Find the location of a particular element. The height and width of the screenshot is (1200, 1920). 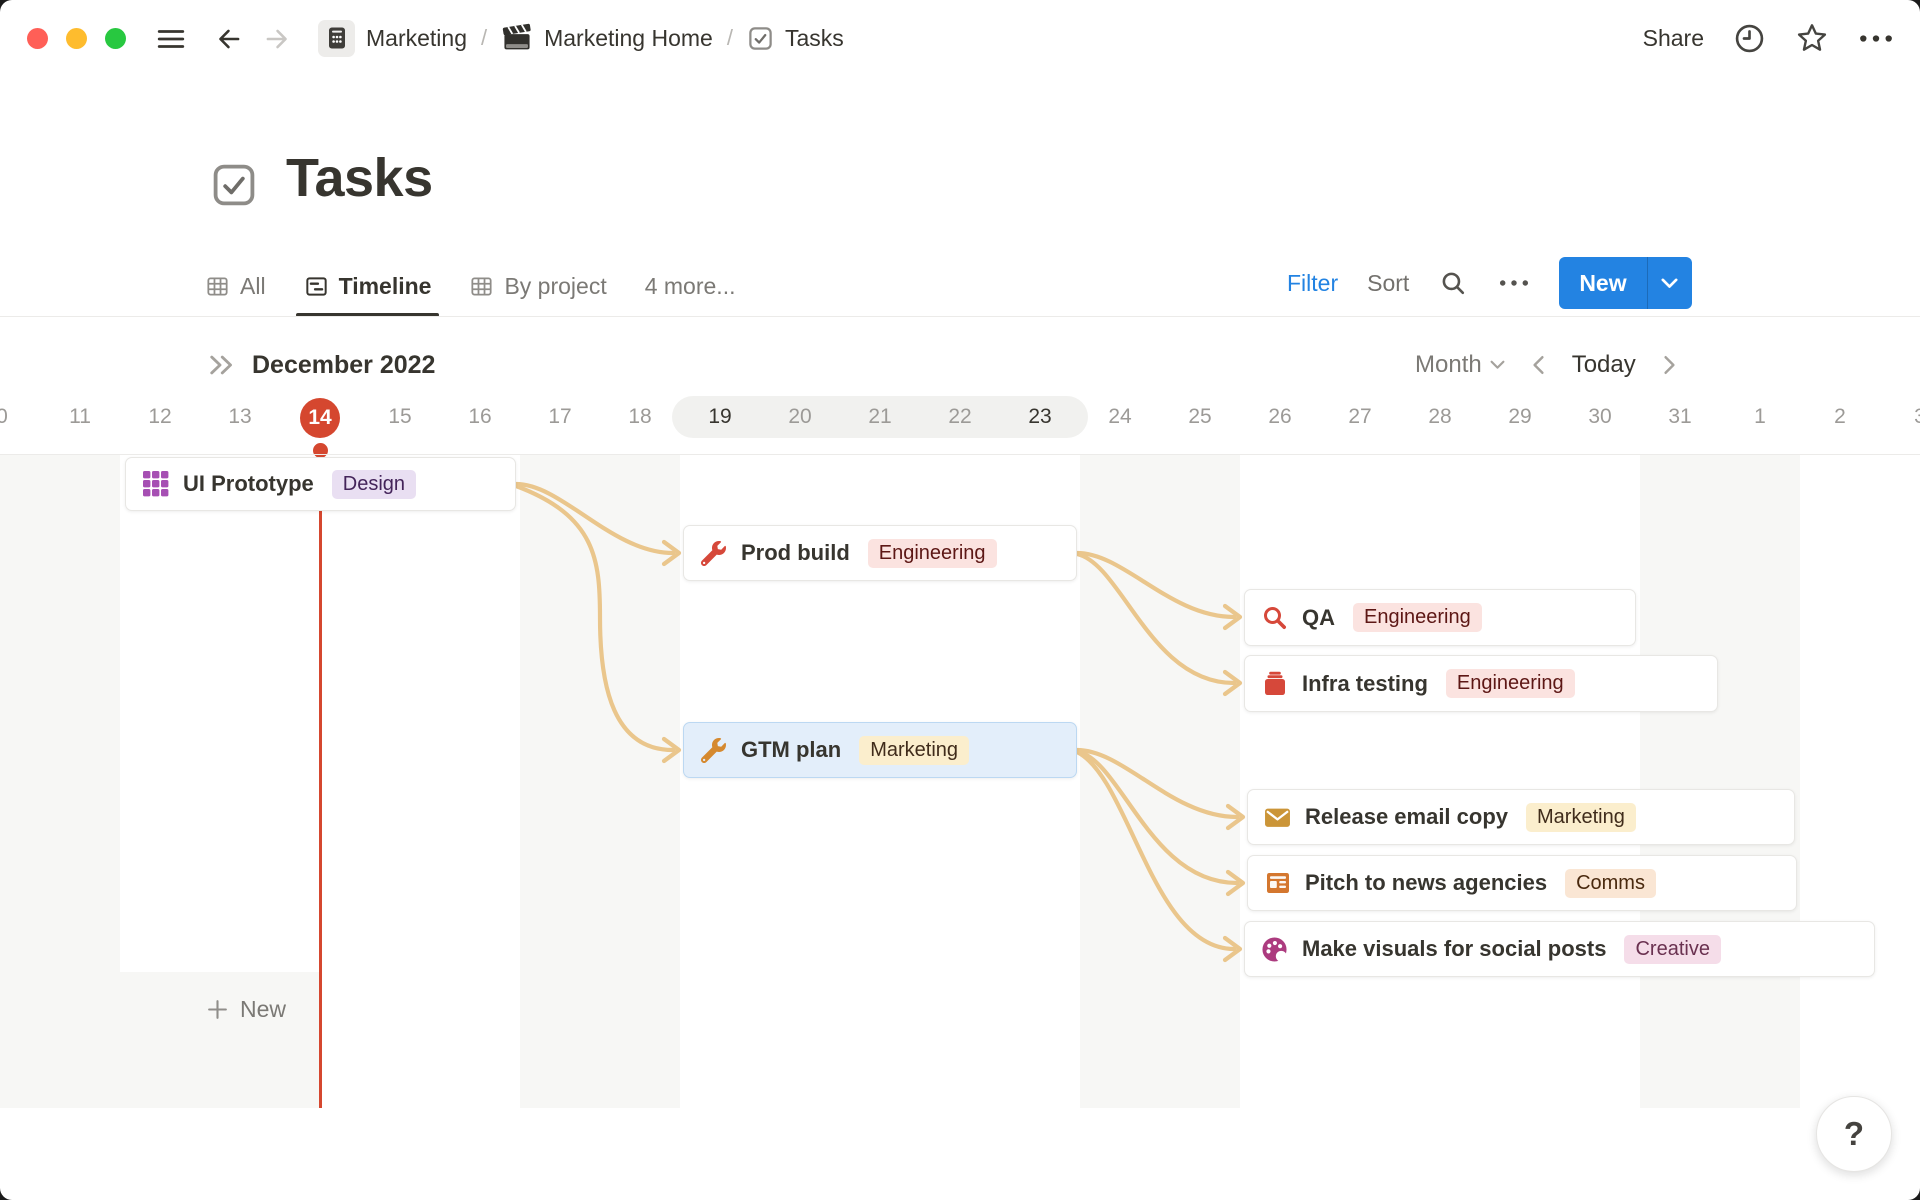

calendar-icon is located at coordinates (336, 38).